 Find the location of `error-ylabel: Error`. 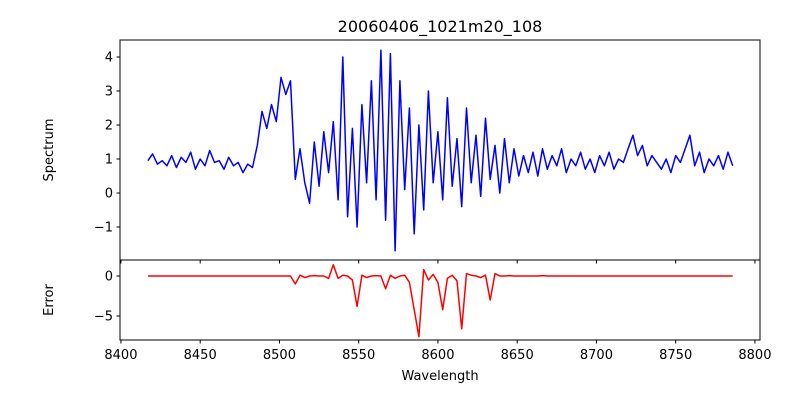

error-ylabel: Error is located at coordinates (49, 300).